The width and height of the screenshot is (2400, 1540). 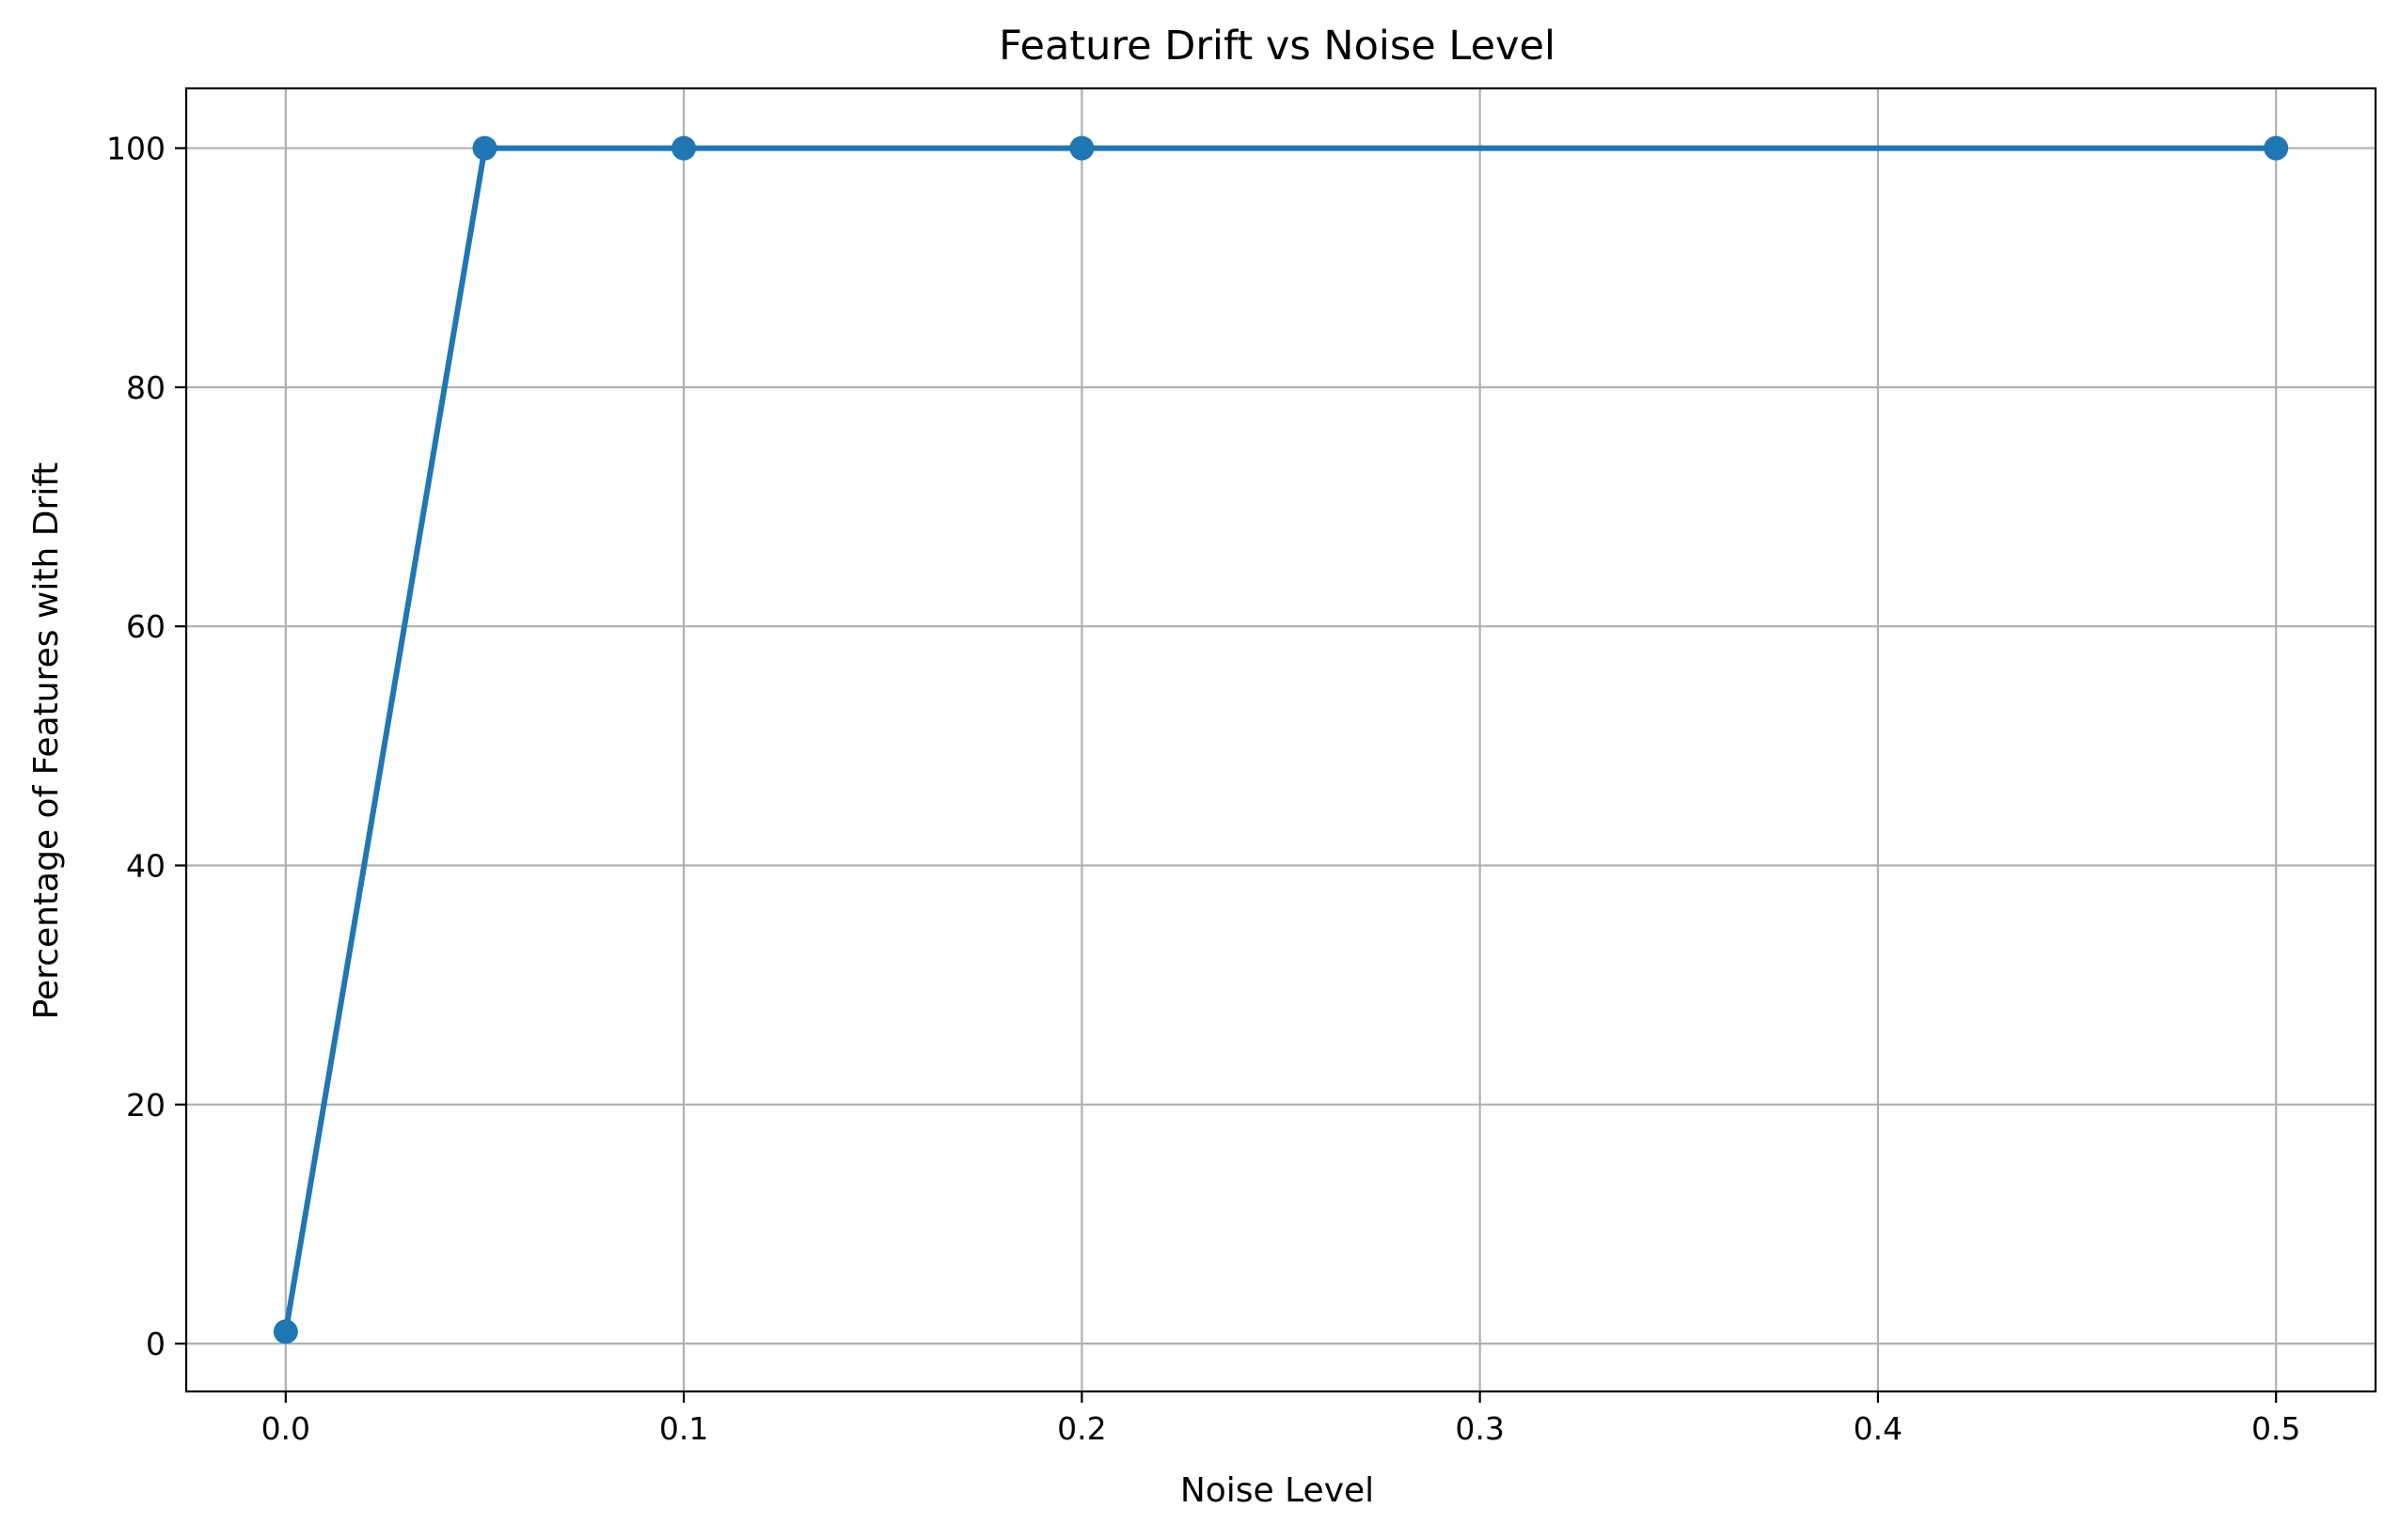 What do you see at coordinates (285, 1428) in the screenshot?
I see `x-tick-label: 0.0` at bounding box center [285, 1428].